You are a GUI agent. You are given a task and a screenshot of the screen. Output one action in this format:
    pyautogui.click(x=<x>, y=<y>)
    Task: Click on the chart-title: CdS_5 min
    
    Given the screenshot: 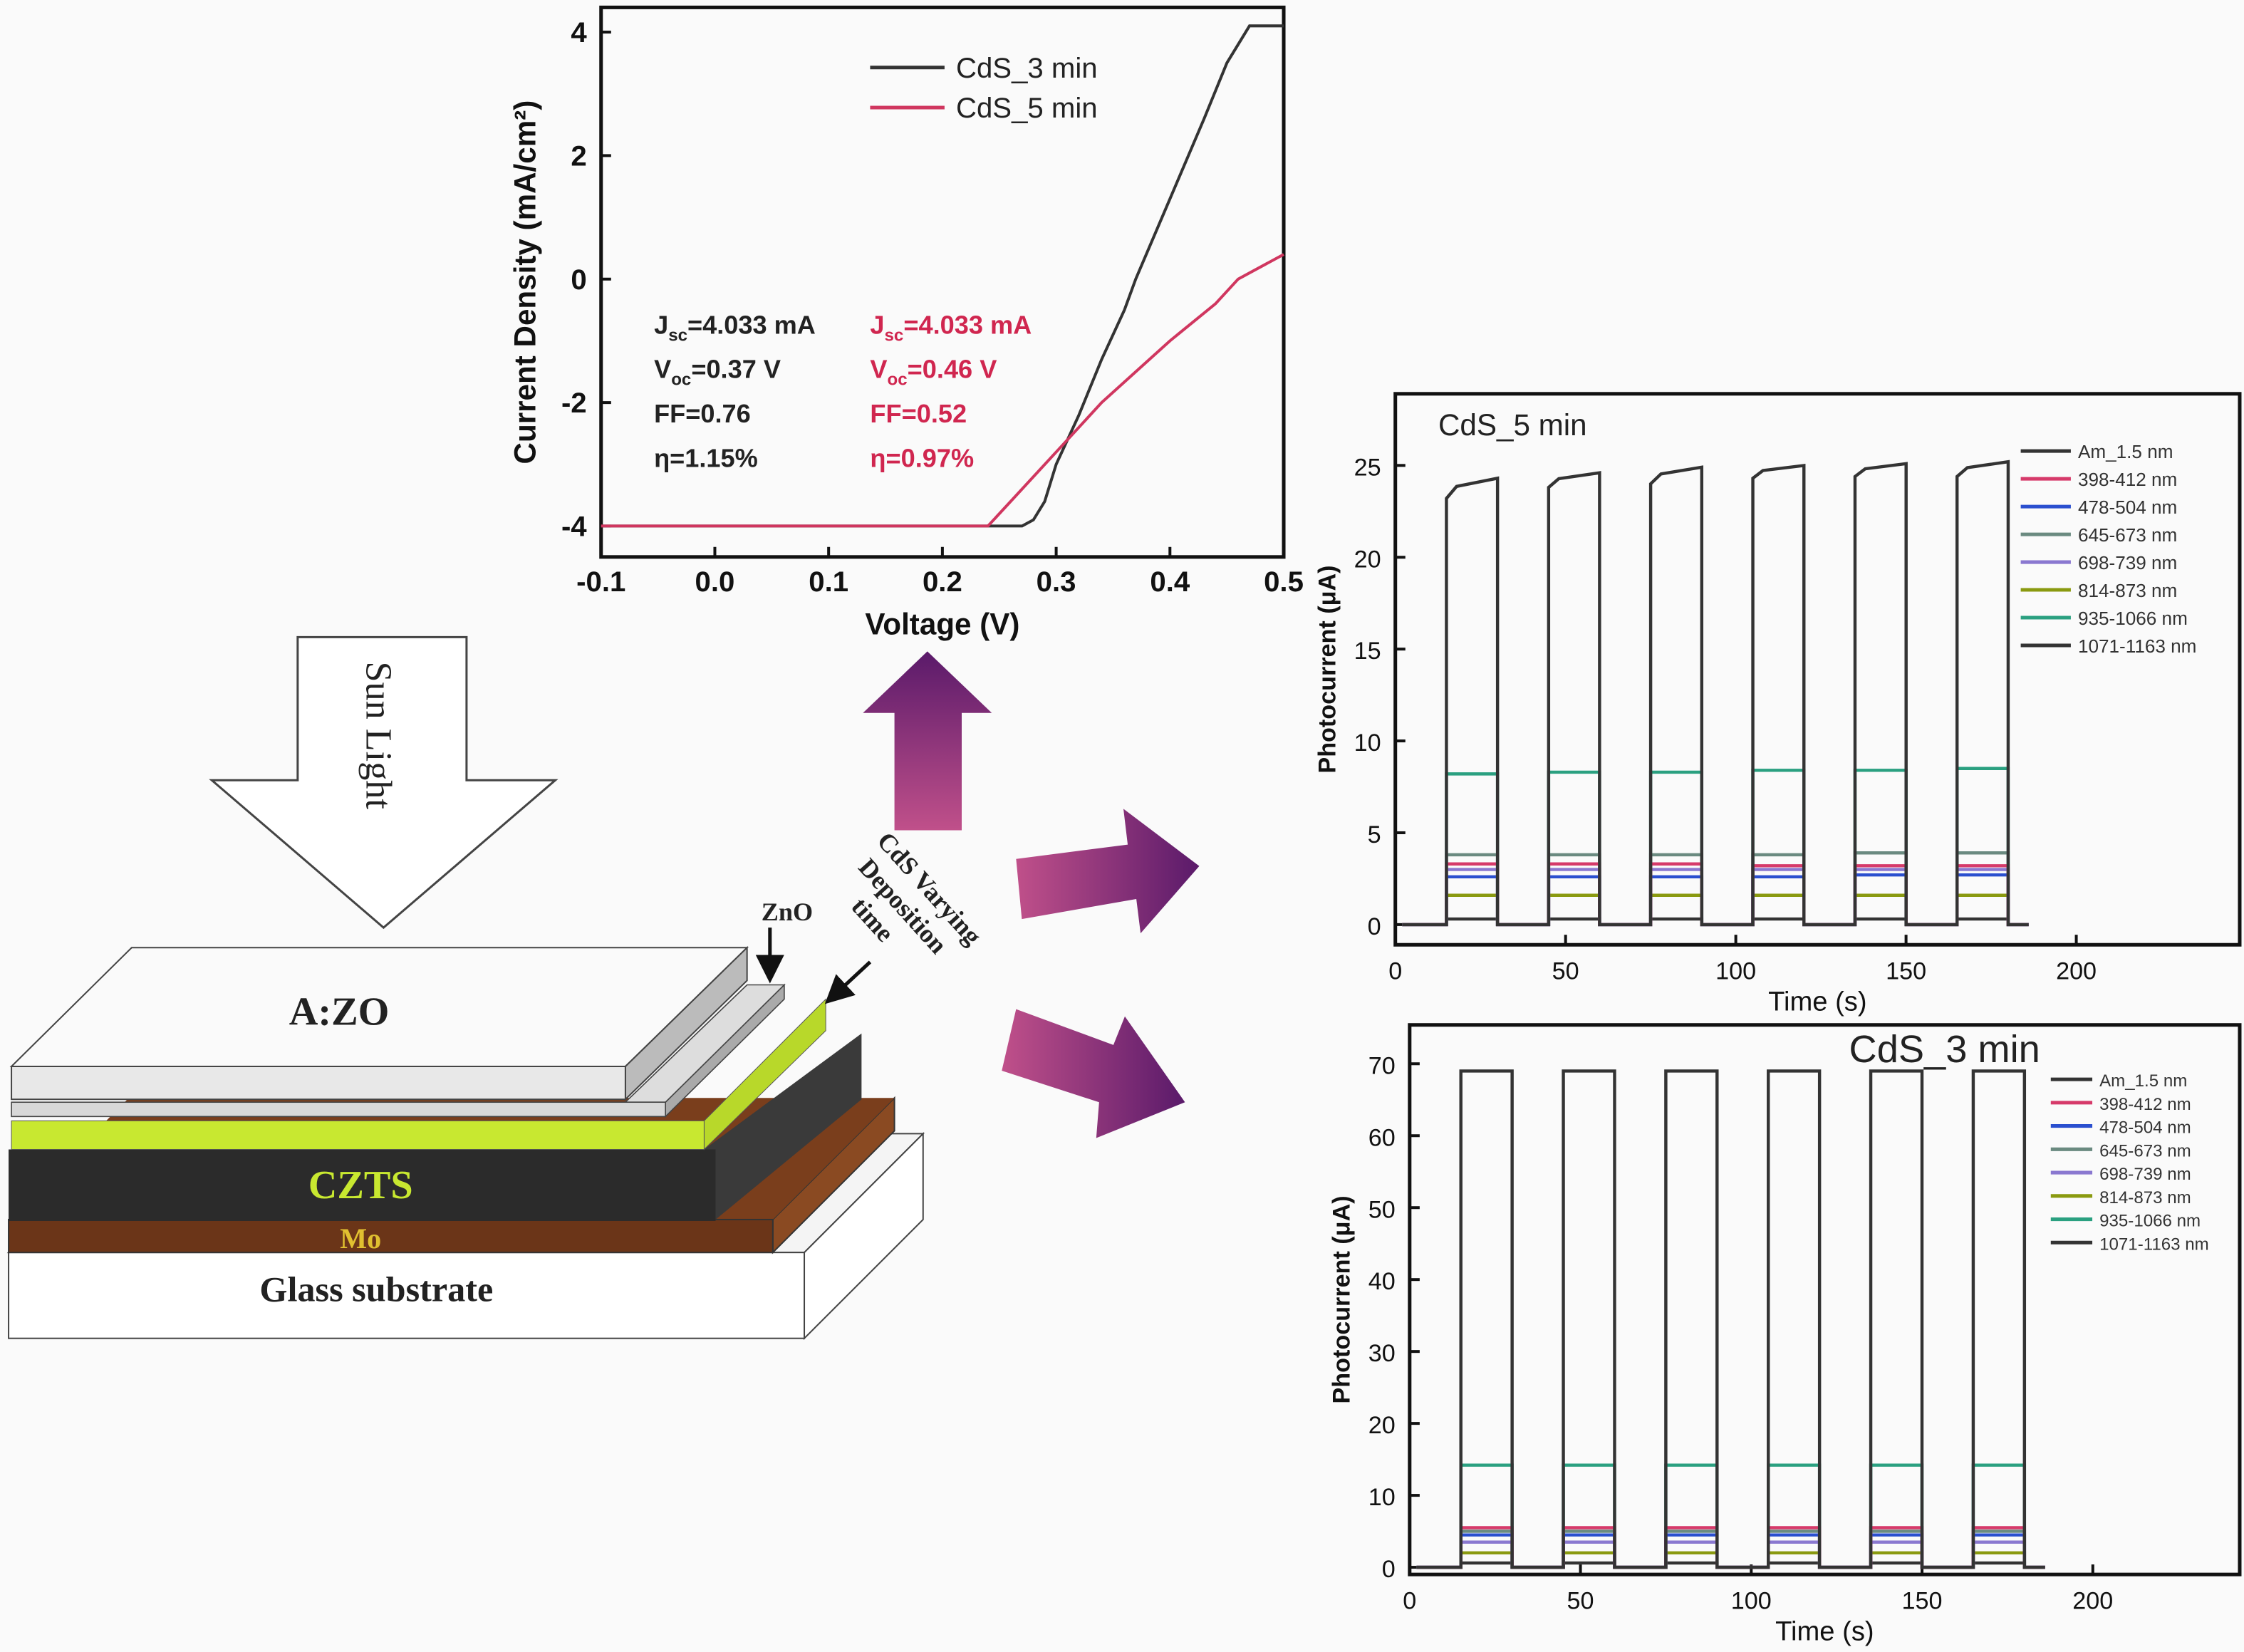 What is the action you would take?
    pyautogui.click(x=1512, y=425)
    